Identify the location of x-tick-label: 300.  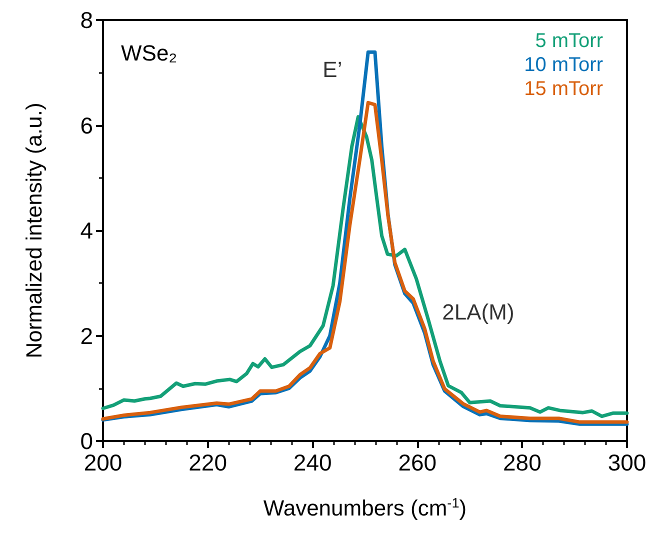
(627, 463).